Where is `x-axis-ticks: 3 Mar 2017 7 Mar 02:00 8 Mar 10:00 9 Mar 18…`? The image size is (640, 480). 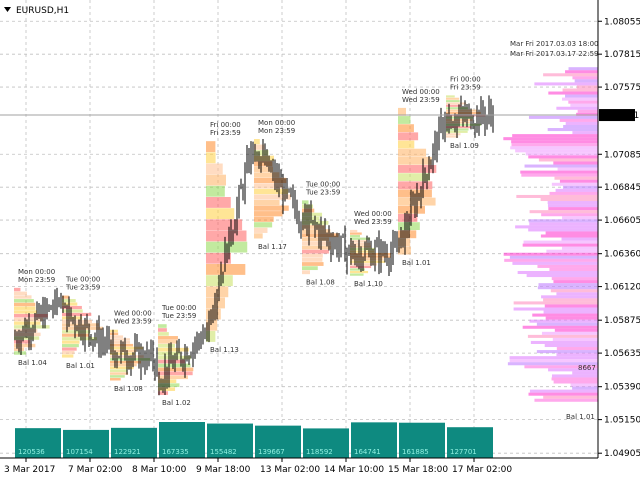 x-axis-ticks: 3 Mar 2017 7 Mar 02:00 8 Mar 10:00 9 Mar 18… is located at coordinates (258, 466).